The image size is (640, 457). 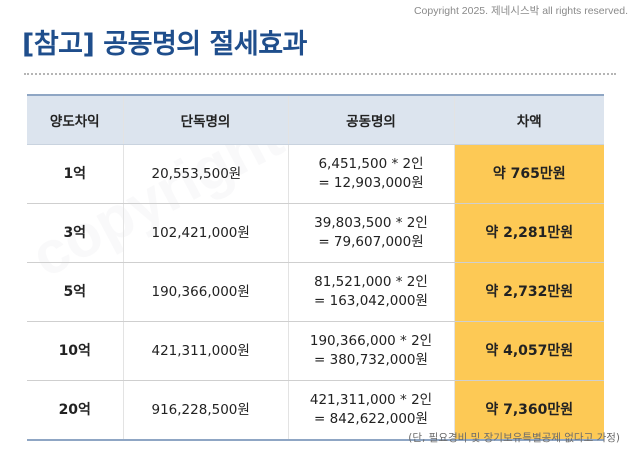 What do you see at coordinates (164, 44) in the screenshot?
I see `page-title: [참고] 공동명의 절세효과` at bounding box center [164, 44].